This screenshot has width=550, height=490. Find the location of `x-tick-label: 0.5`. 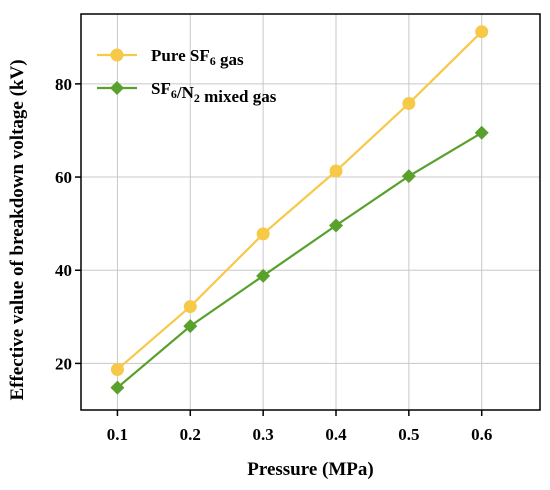

x-tick-label: 0.5 is located at coordinates (408, 434).